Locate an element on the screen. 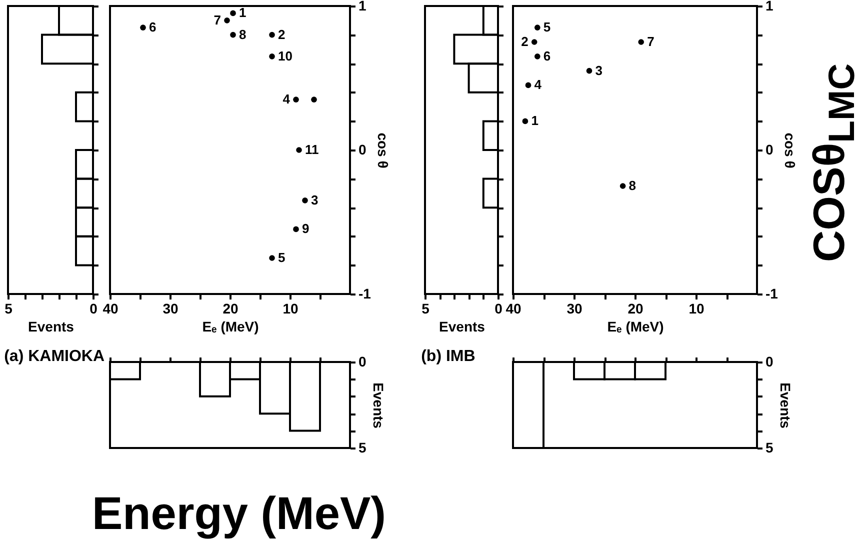  annotation: 9 is located at coordinates (306, 228).